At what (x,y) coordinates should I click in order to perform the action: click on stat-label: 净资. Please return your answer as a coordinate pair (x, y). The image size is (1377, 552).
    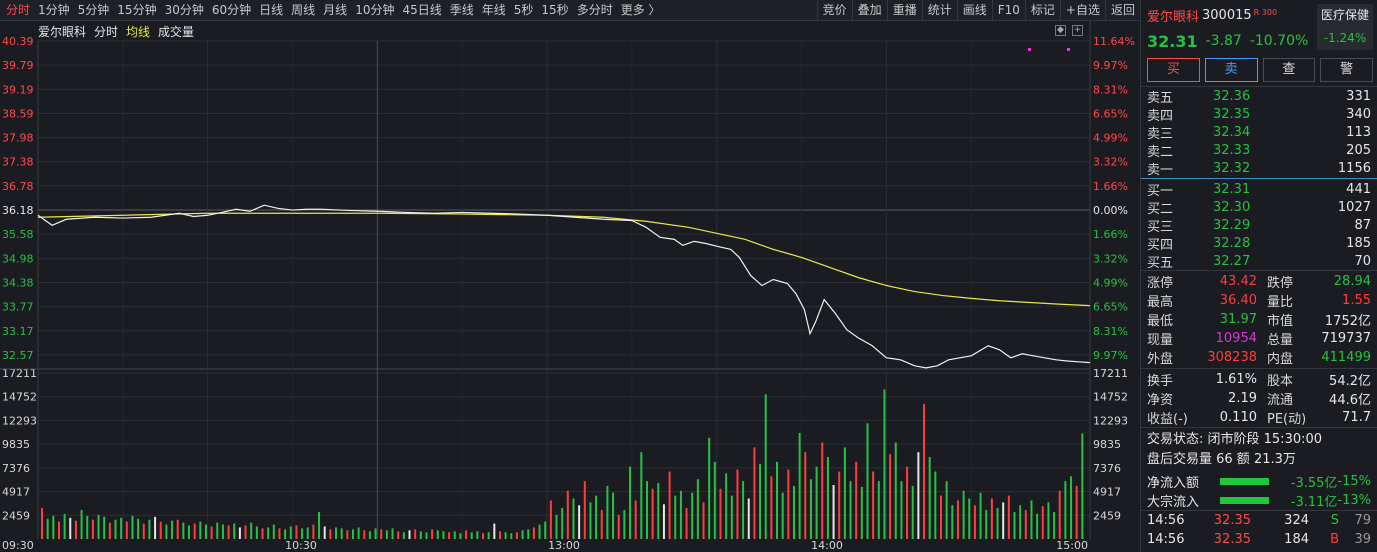
    Looking at the image, I should click on (1160, 400).